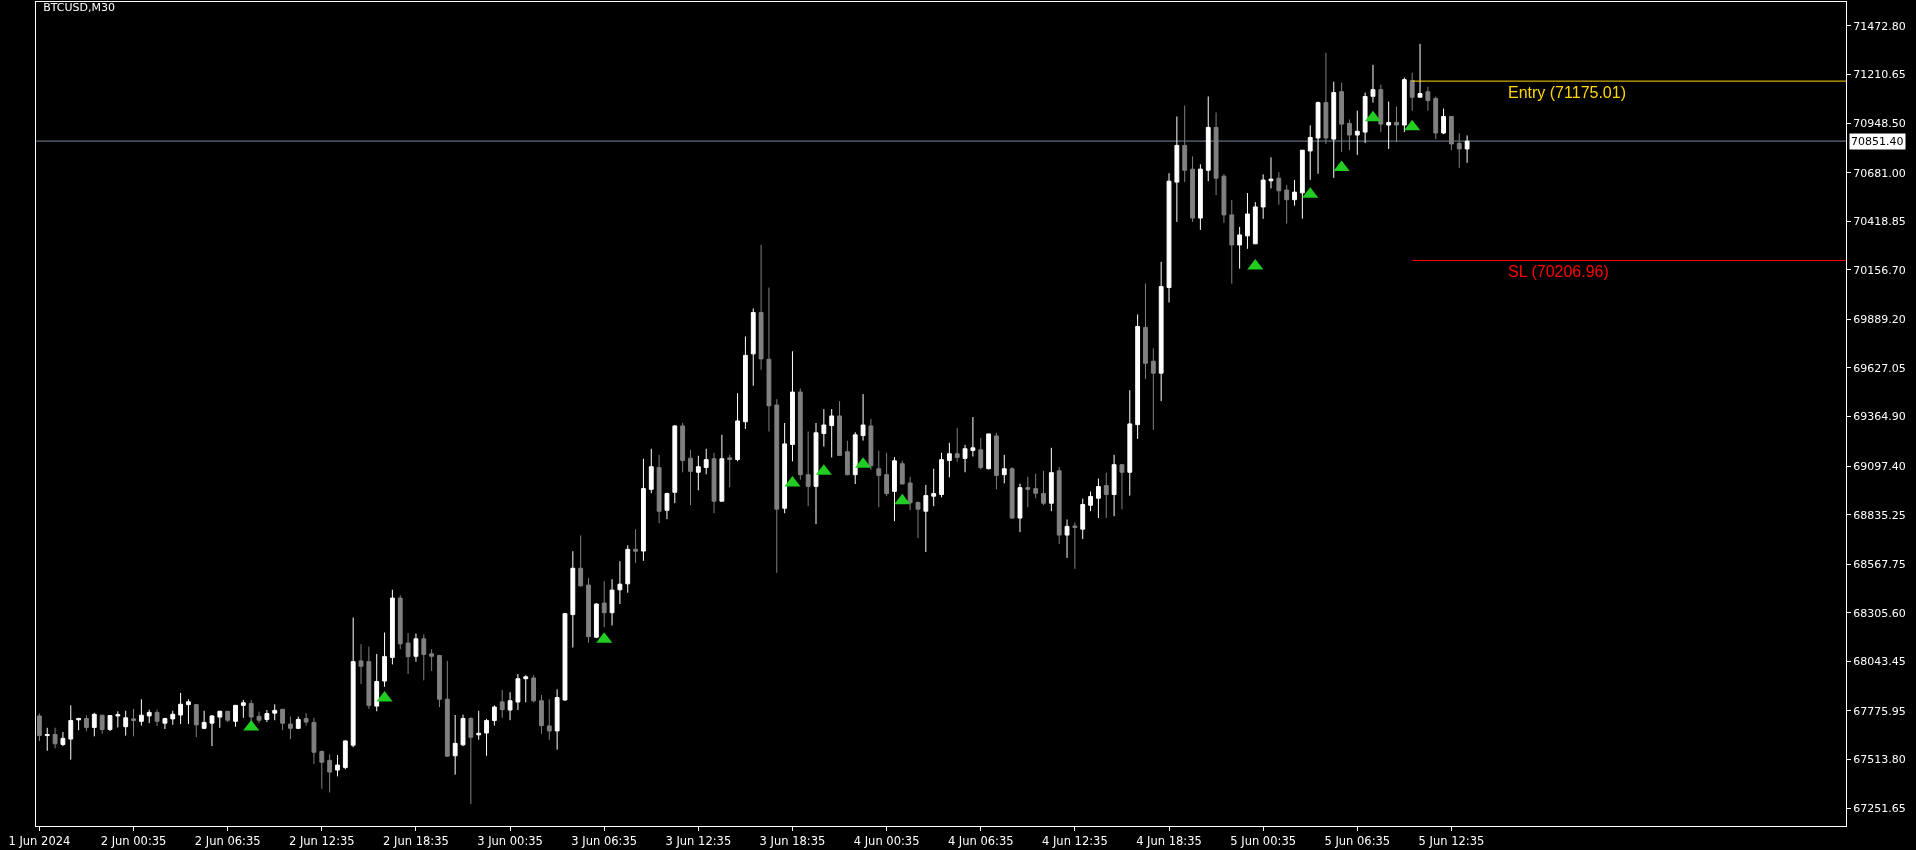 The height and width of the screenshot is (850, 1916). I want to click on x-tick-label: 4 Jun 00:35, so click(886, 840).